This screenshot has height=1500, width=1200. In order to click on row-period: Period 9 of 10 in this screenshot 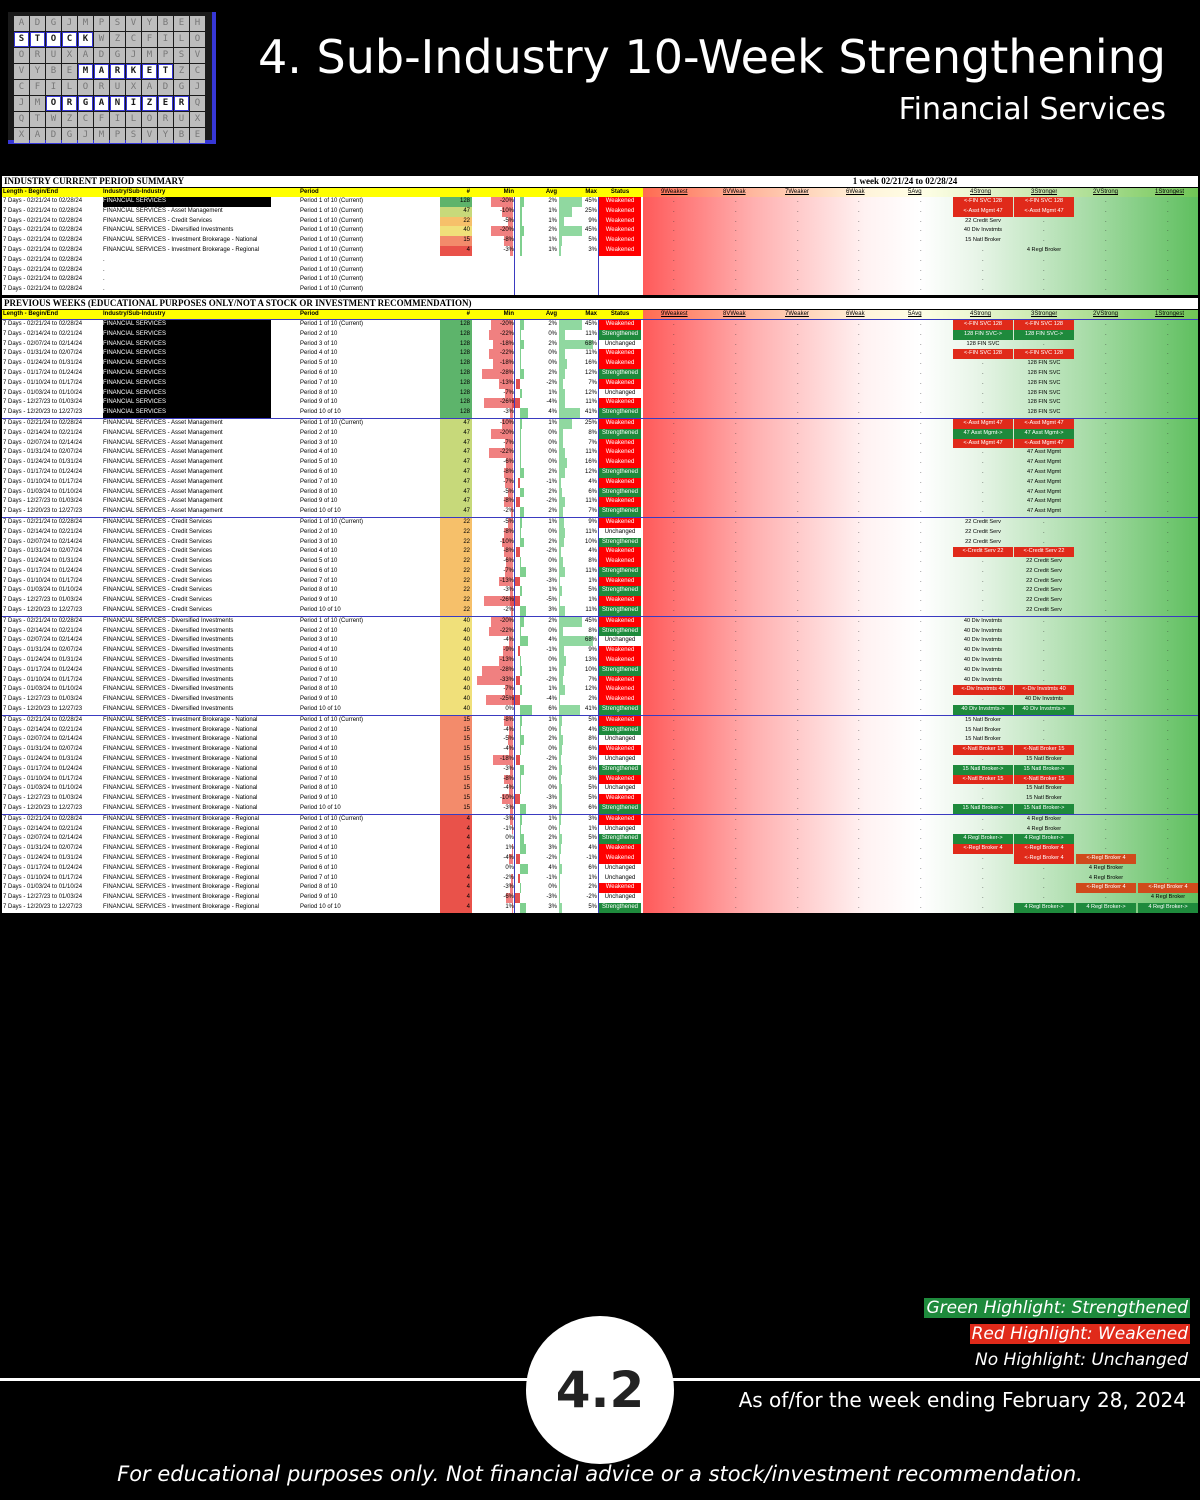, I will do `click(319, 402)`.